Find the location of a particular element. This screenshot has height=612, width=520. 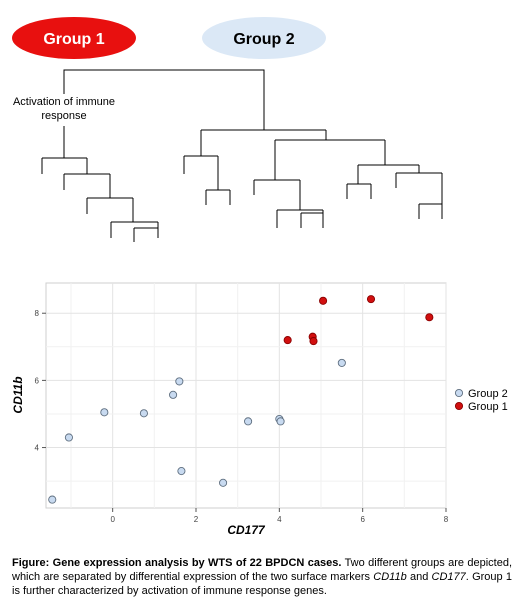

caption-text-2: and is located at coordinates (419, 577).